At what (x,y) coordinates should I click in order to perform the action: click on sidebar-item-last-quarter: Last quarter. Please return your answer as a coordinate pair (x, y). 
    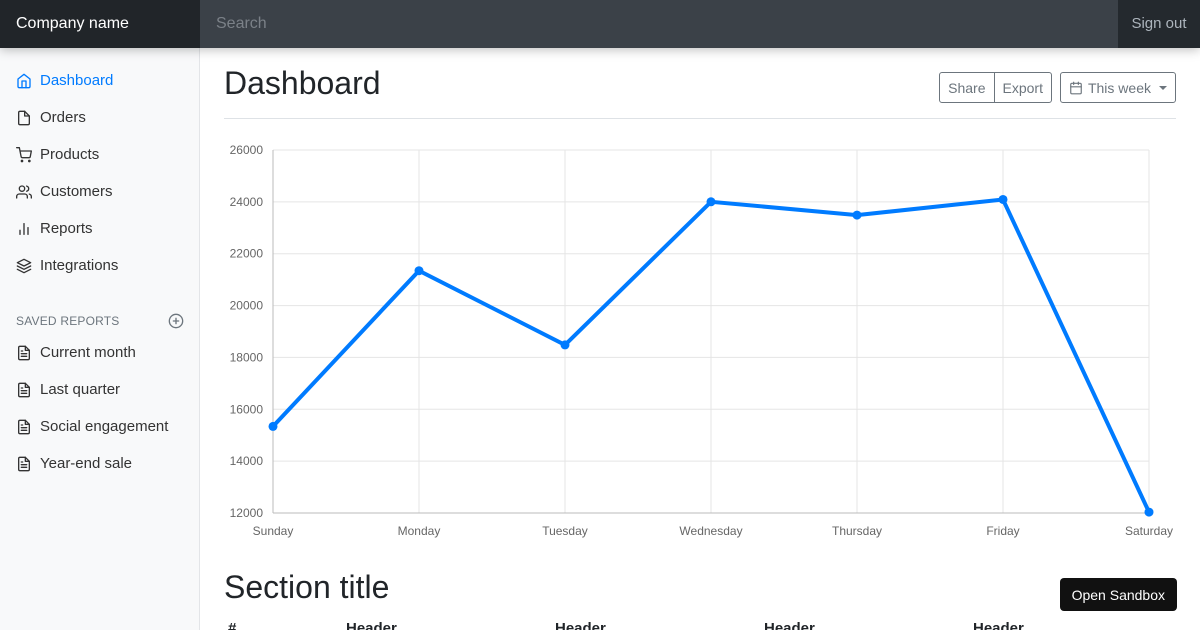
    Looking at the image, I should click on (99, 389).